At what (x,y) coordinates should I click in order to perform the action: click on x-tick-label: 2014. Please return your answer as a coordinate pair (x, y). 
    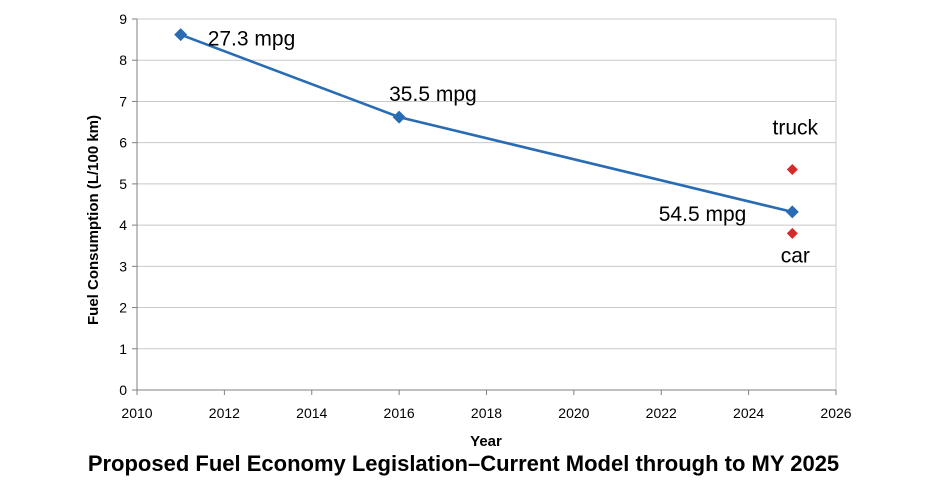
    Looking at the image, I should click on (311, 413).